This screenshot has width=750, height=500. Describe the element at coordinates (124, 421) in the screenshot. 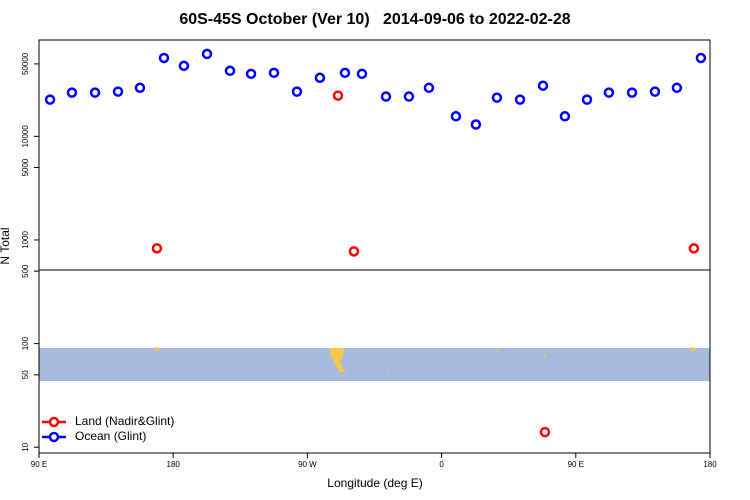

I see `legend-label: Land (Nadir&Glint)` at that location.